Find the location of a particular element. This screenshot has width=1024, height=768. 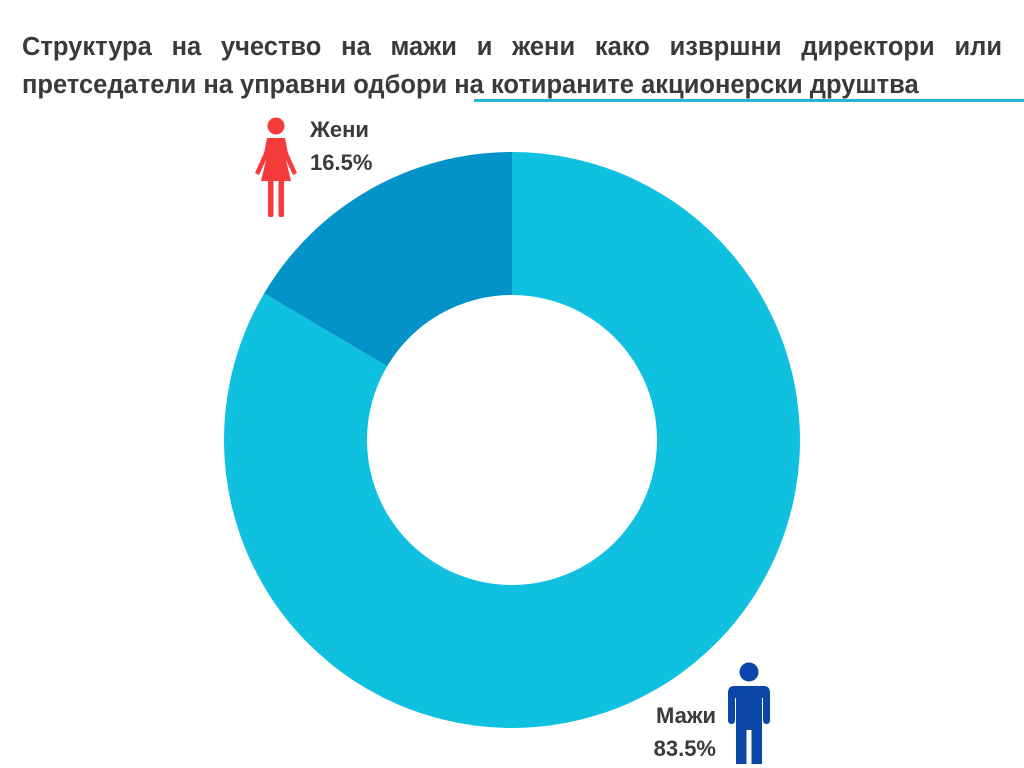

women-value-label: 16.5% is located at coordinates (341, 162).